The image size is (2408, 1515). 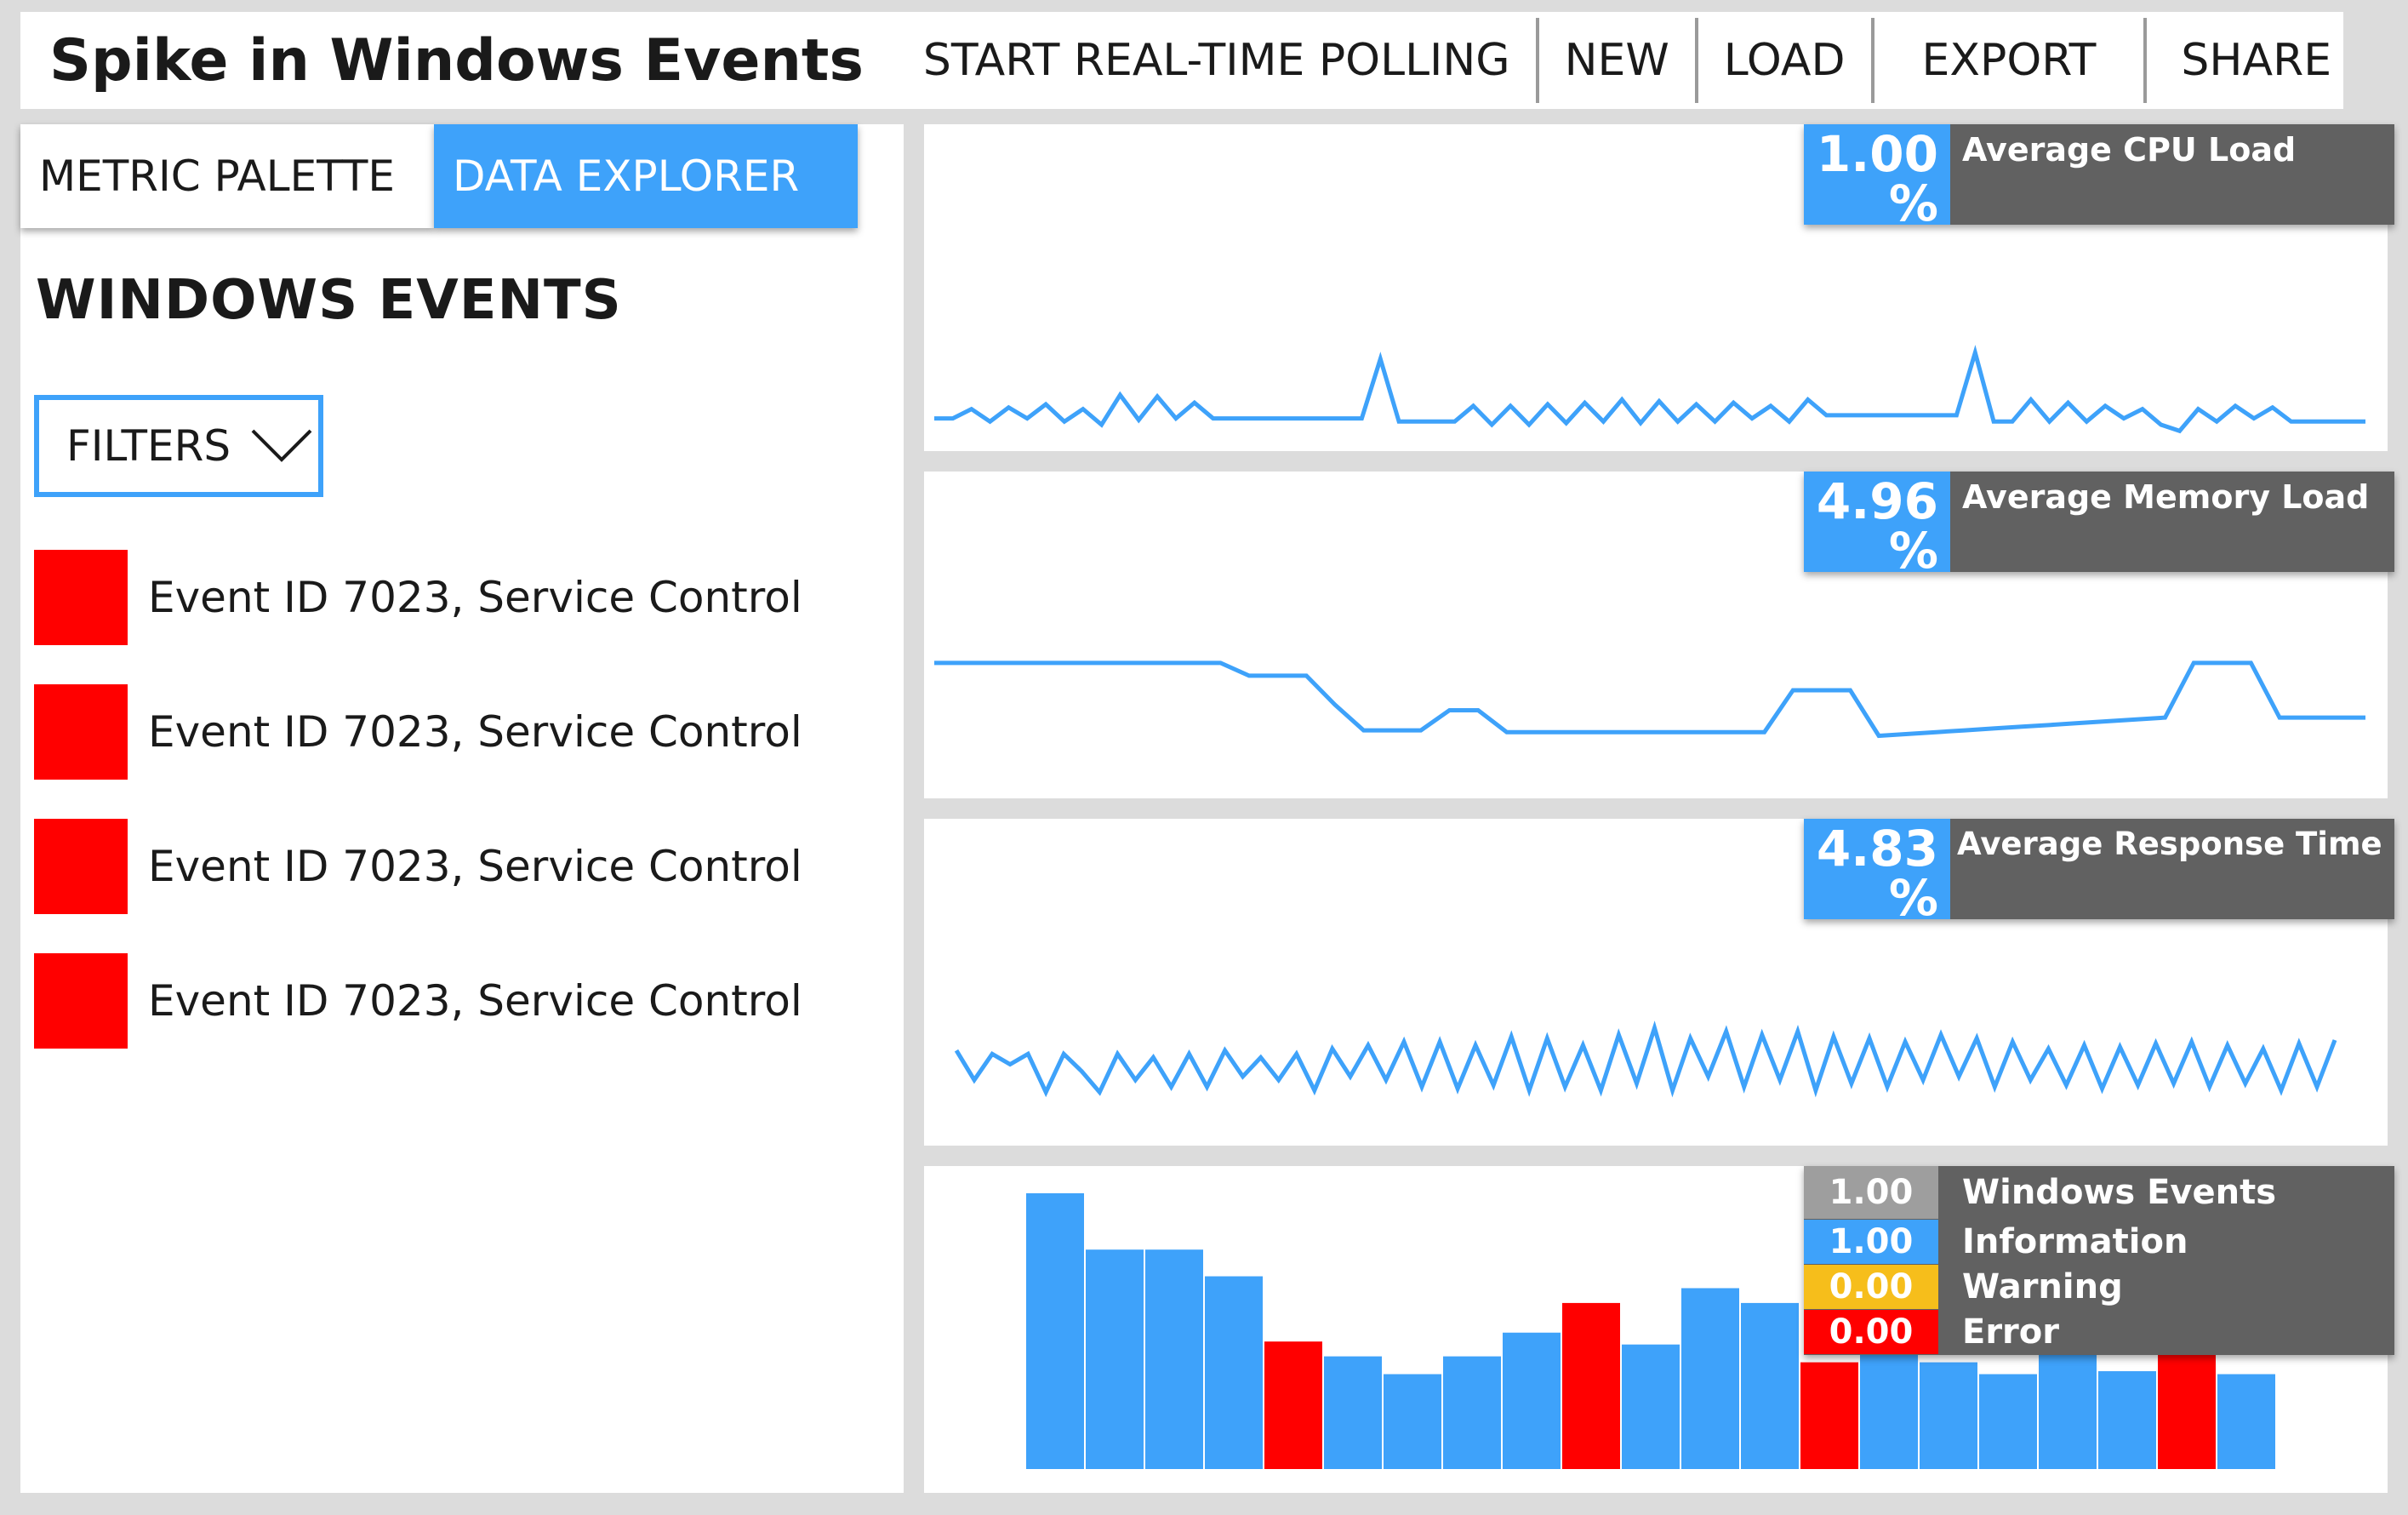 I want to click on kpi-number: 4.96, so click(x=1877, y=501).